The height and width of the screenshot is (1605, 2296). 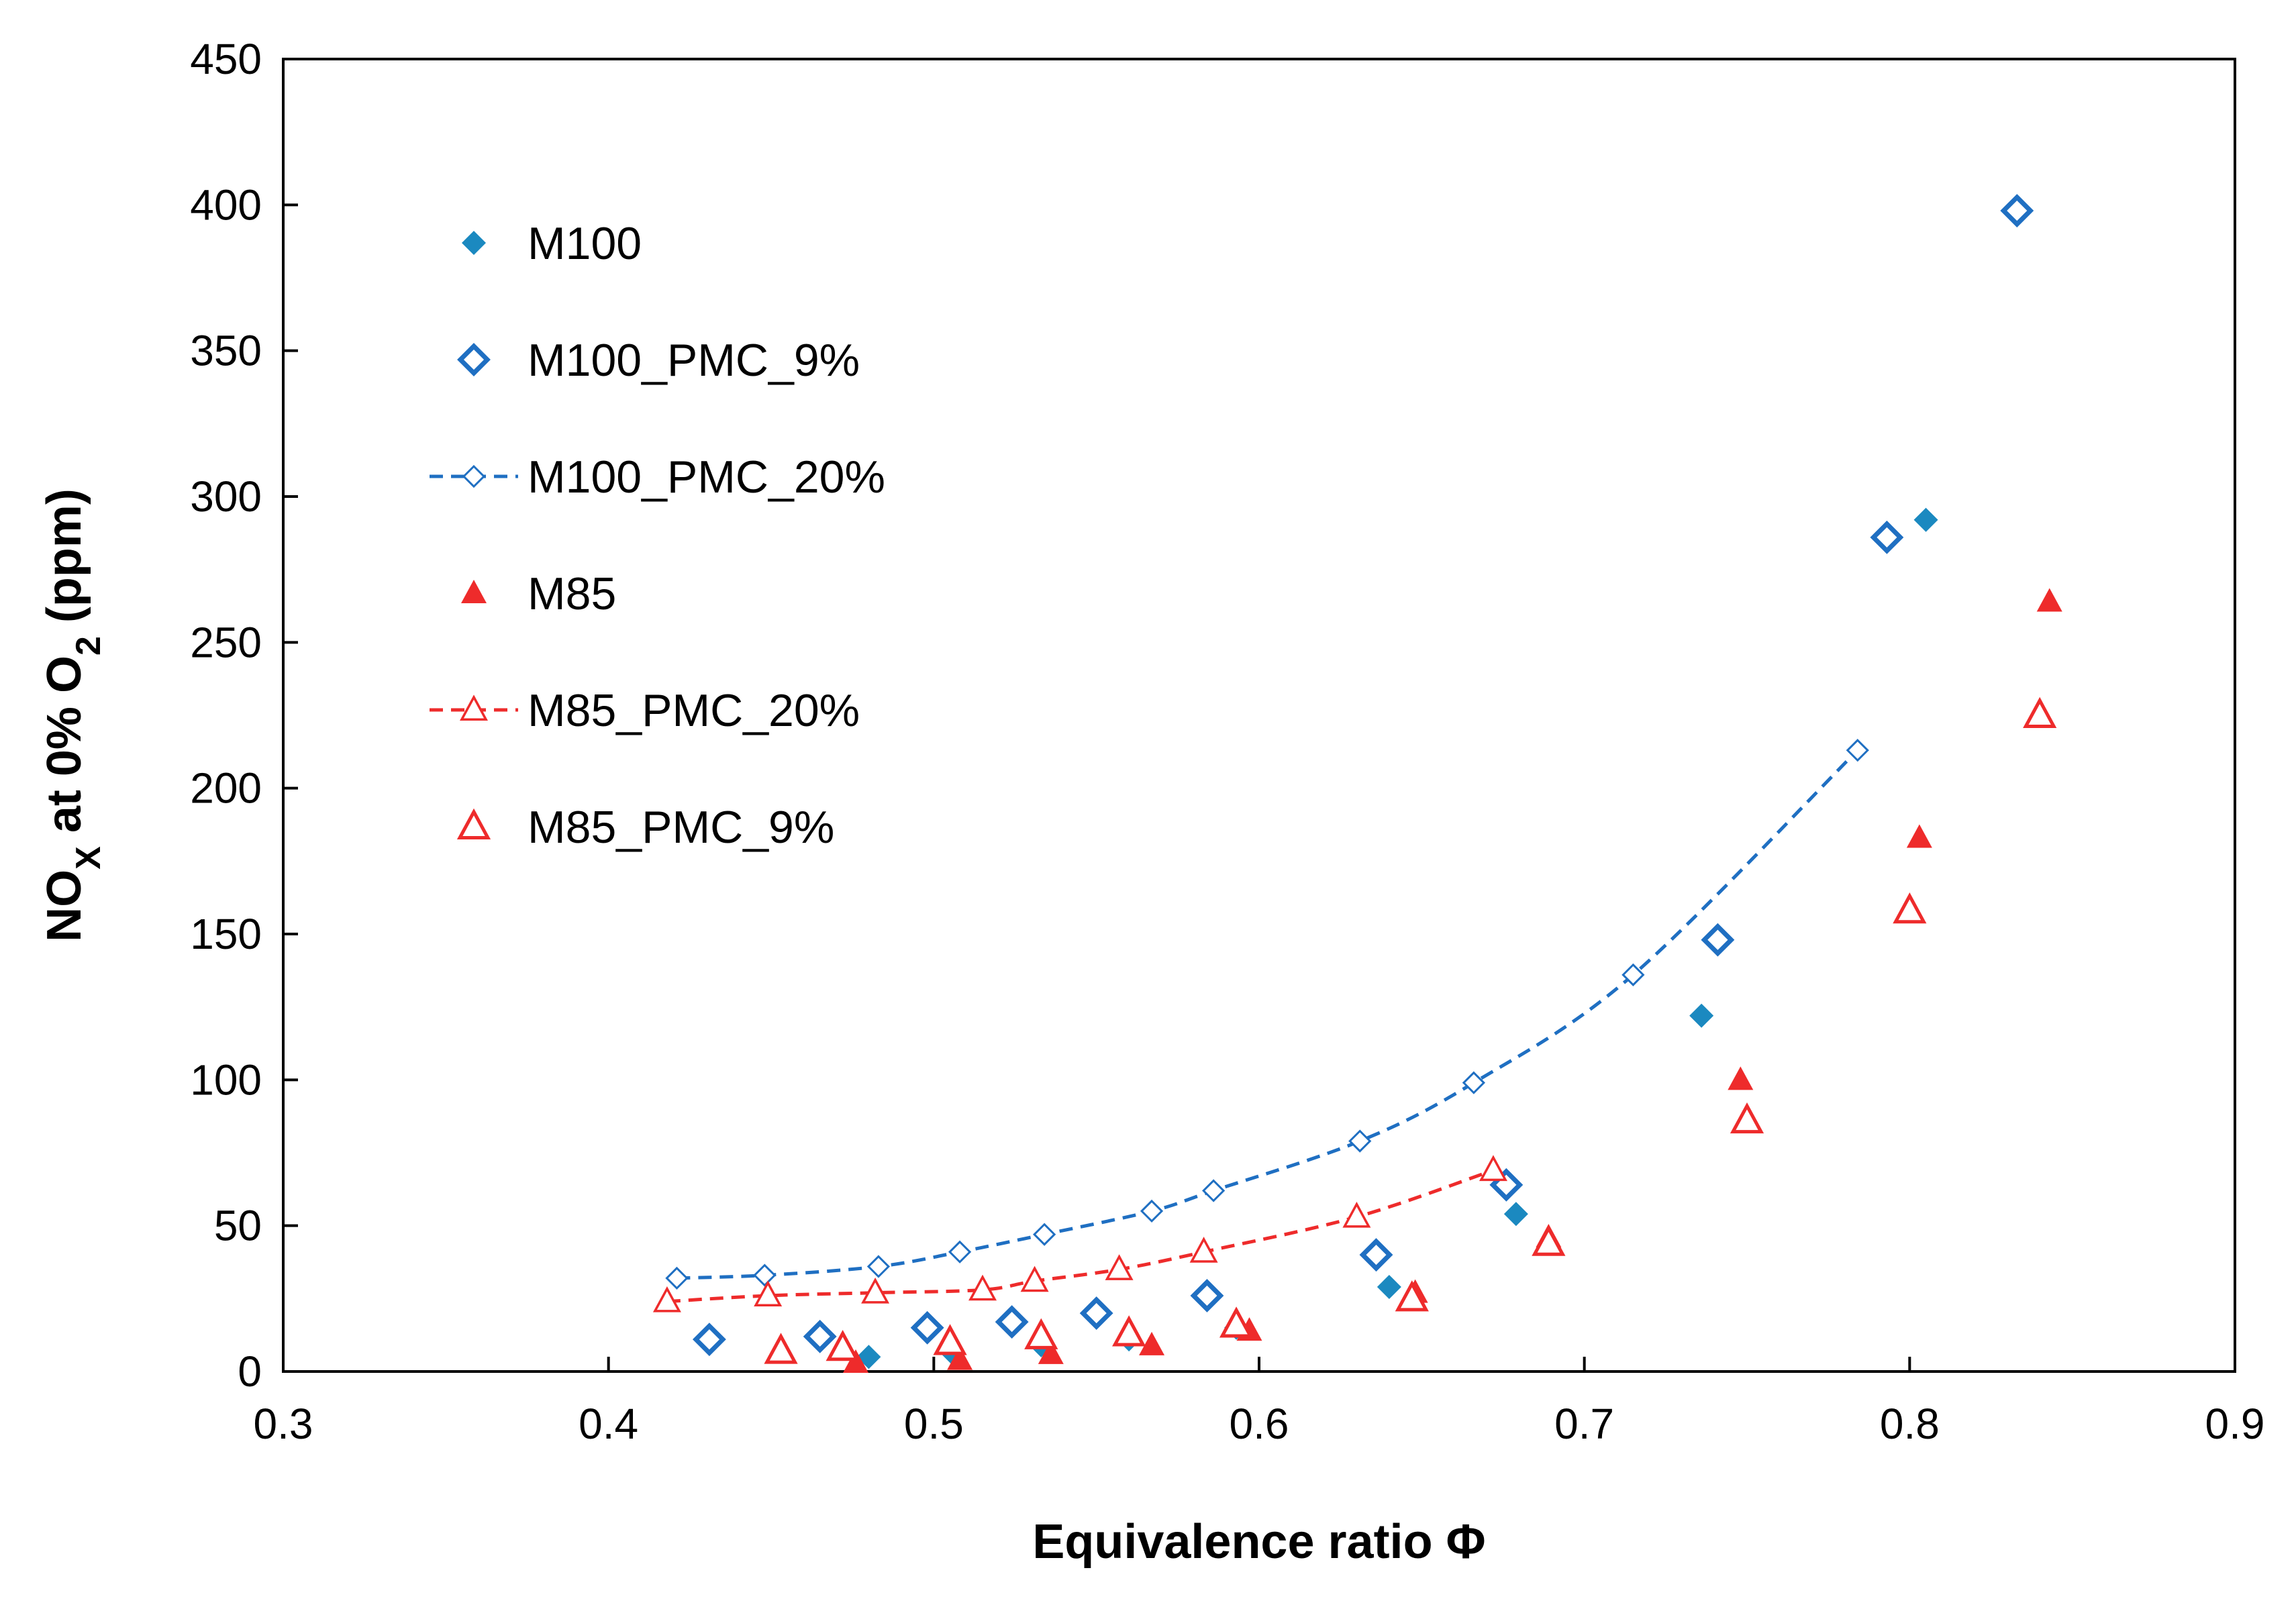 What do you see at coordinates (694, 361) in the screenshot?
I see `legend-label-m100-pmc-9: M100_PMC_9%` at bounding box center [694, 361].